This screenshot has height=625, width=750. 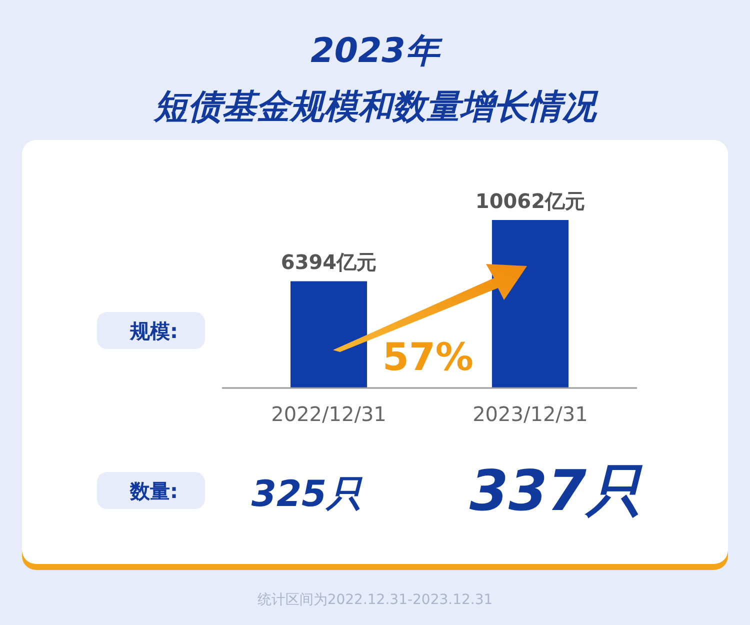 I want to click on chart-title: 2023年, so click(x=377, y=51).